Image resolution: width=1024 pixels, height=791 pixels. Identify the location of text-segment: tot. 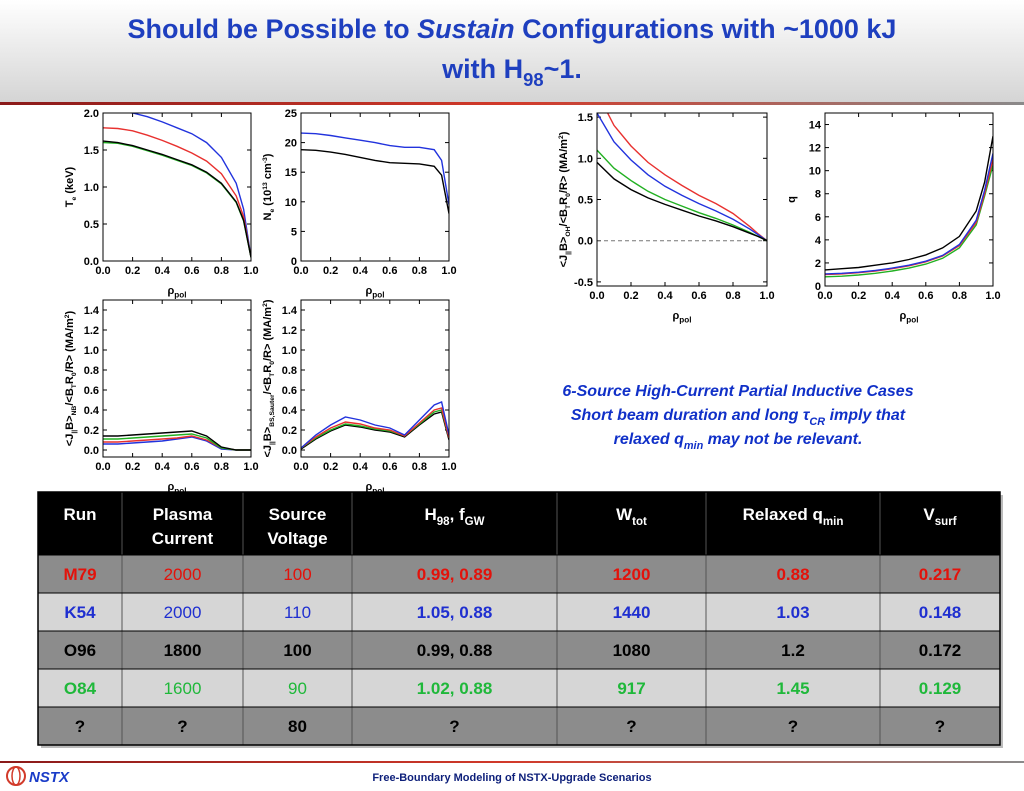
(639, 522).